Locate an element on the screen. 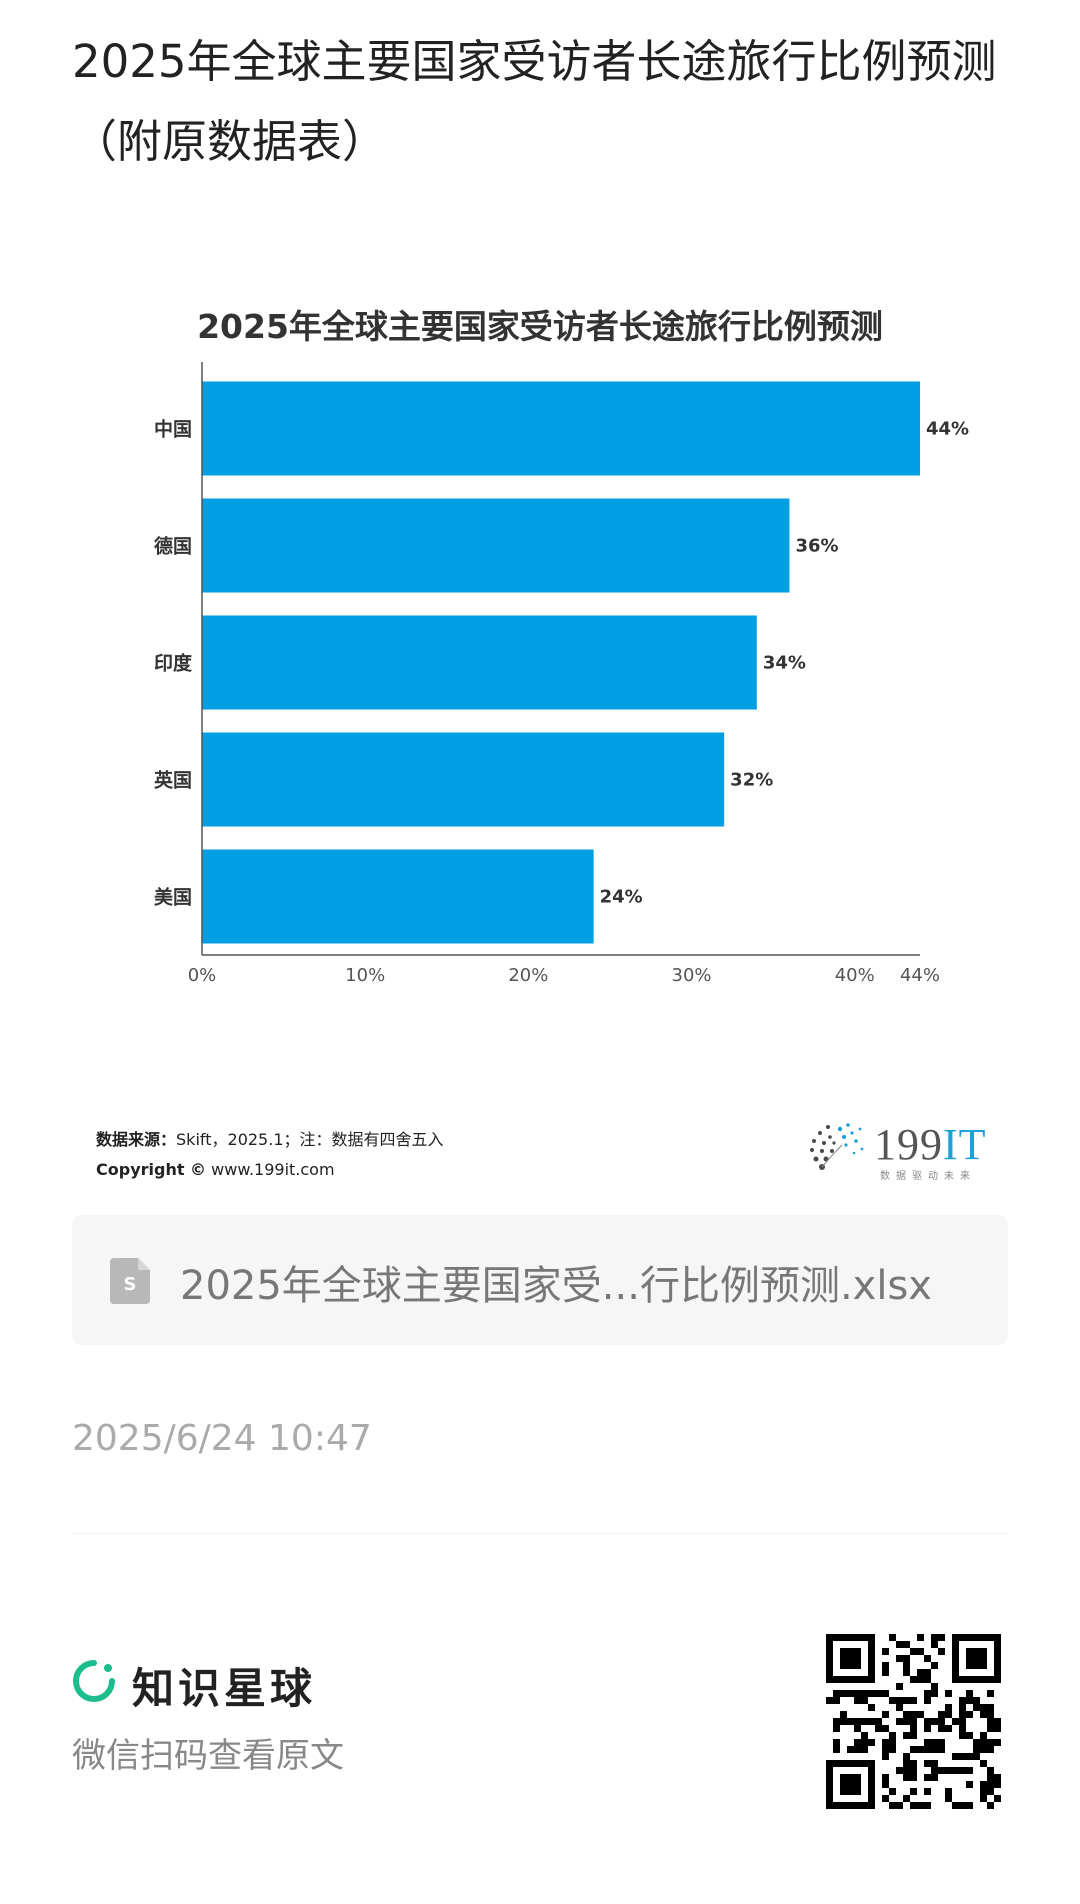 The width and height of the screenshot is (1080, 1904). scan-hint: 微信扫码查看原文 is located at coordinates (208, 1756).